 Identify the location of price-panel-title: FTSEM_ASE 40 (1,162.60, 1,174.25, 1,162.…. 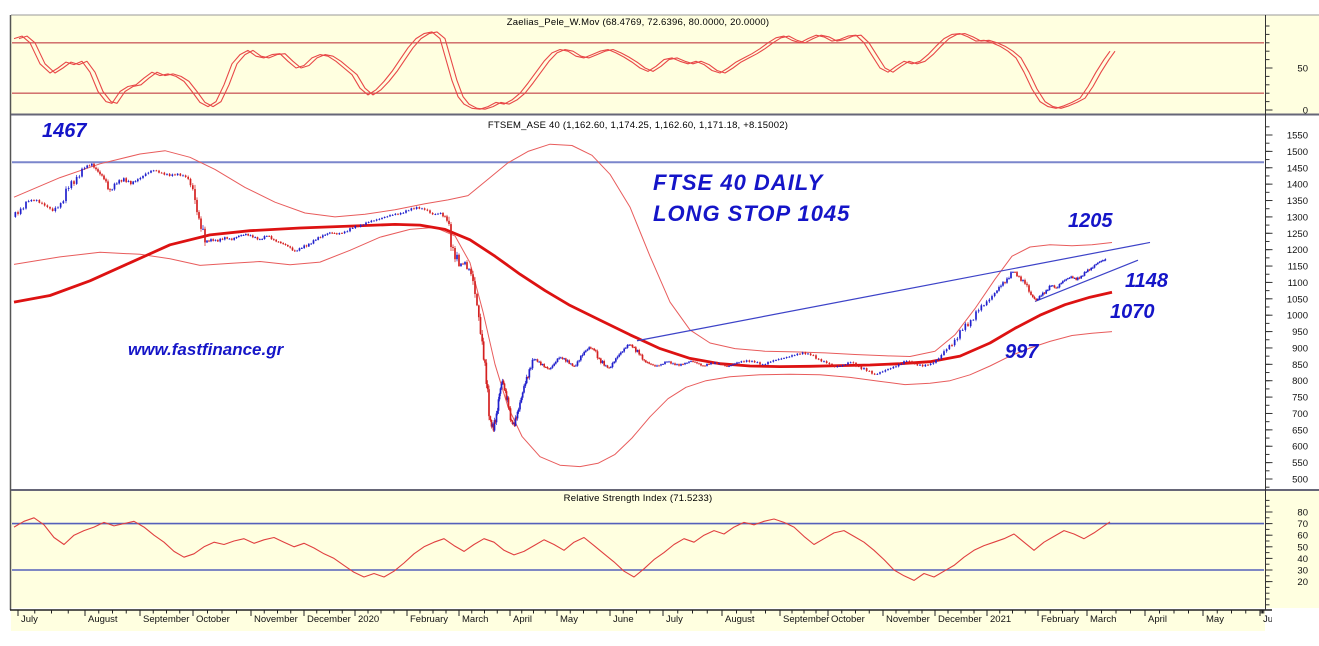
(638, 125).